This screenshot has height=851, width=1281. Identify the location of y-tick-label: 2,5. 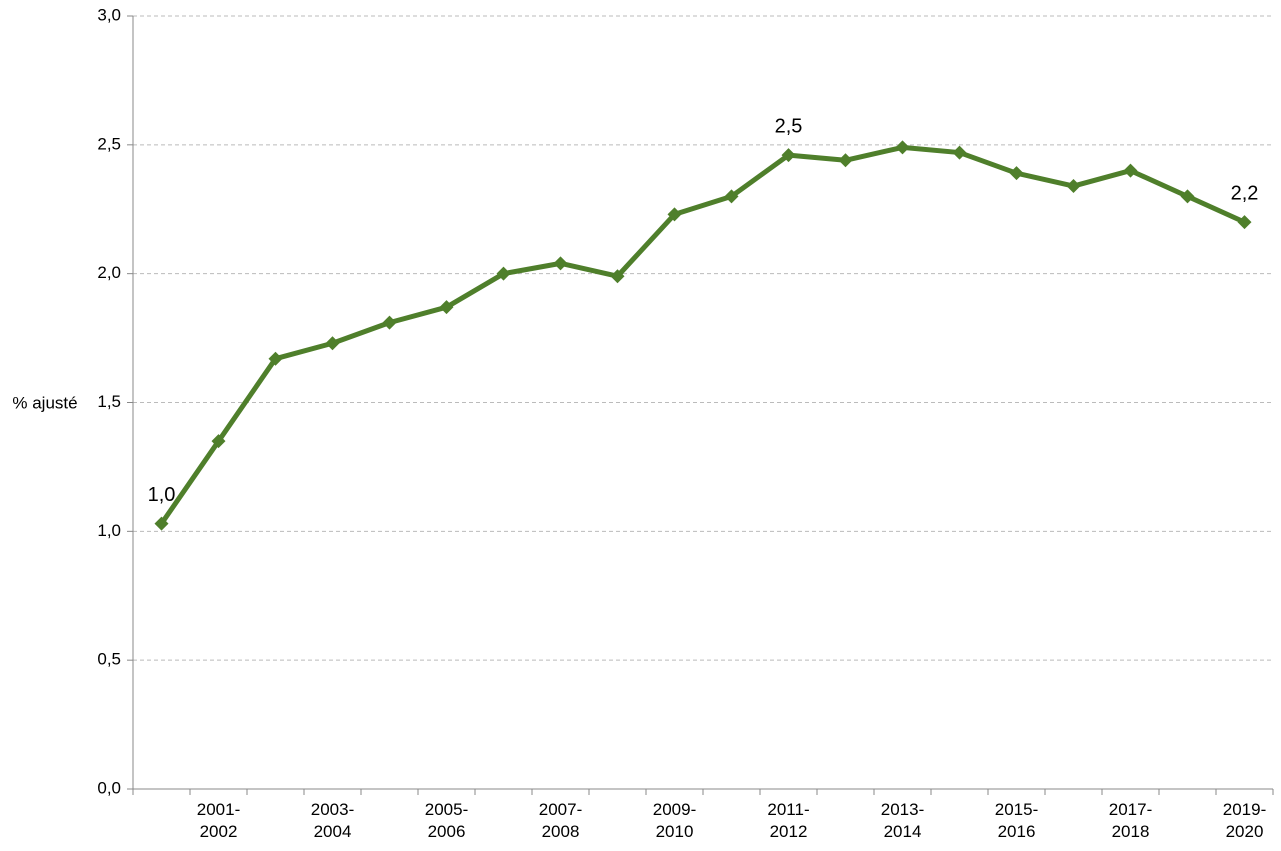
(109, 143).